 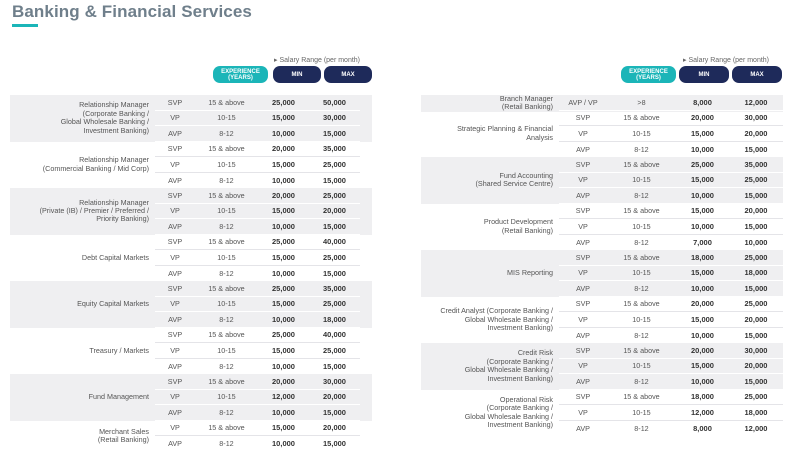 What do you see at coordinates (82, 258) in the screenshot?
I see `role-title: Debt Capital Markets` at bounding box center [82, 258].